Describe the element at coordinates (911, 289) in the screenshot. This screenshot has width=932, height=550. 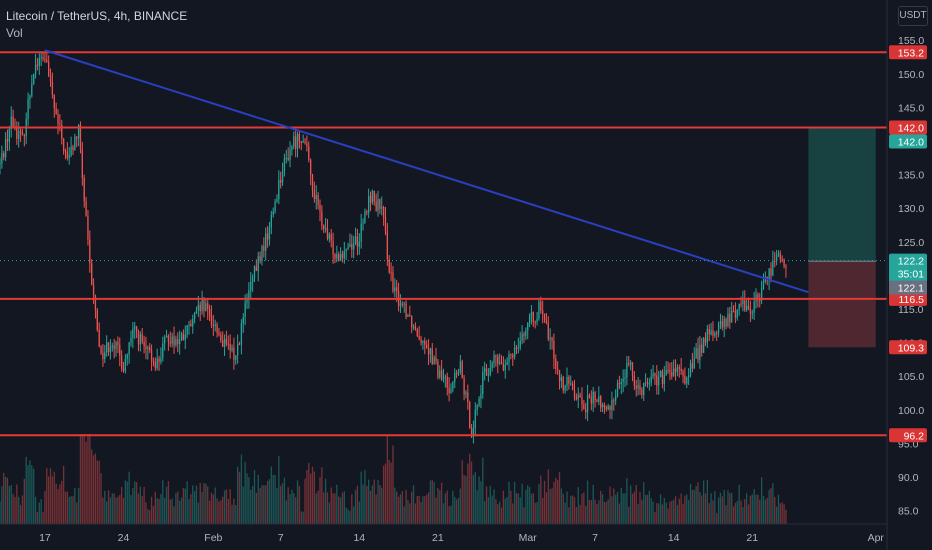
I see `prev-price-text: 122.1` at that location.